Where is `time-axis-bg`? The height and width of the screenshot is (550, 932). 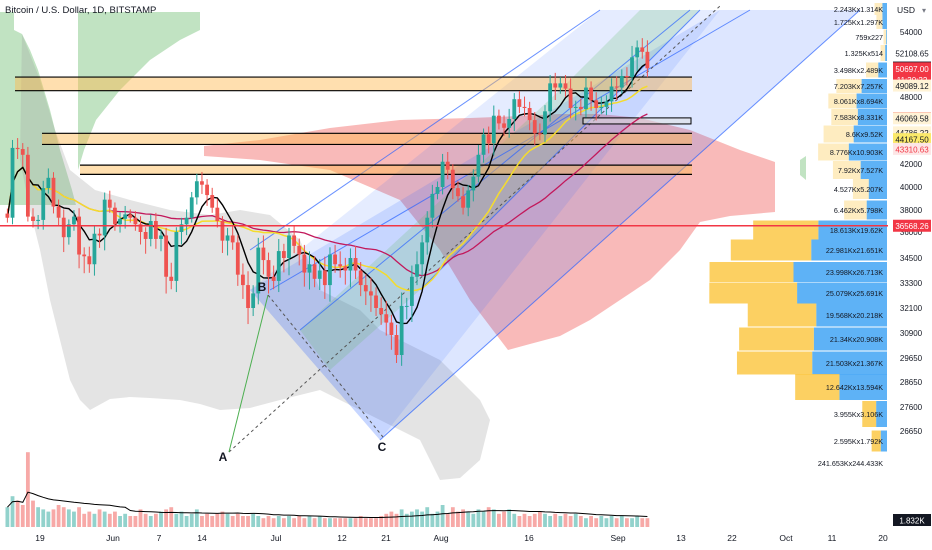
time-axis-bg is located at coordinates (466, 540).